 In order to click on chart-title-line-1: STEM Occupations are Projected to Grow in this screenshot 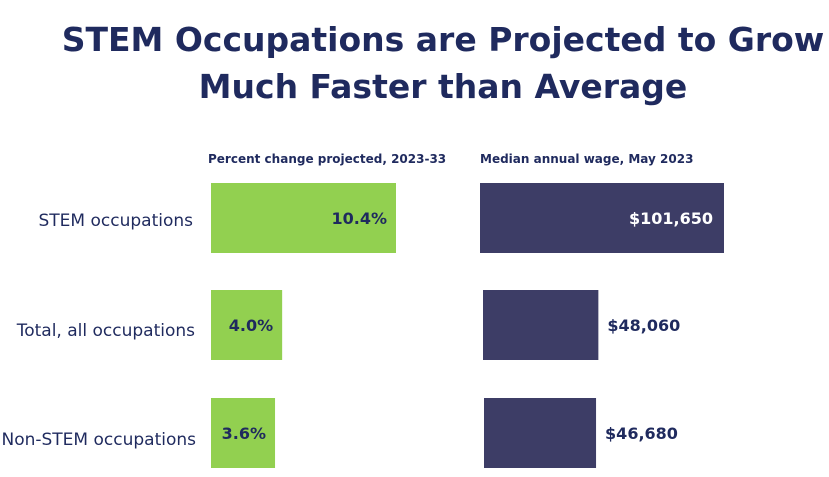, I will do `click(443, 39)`.